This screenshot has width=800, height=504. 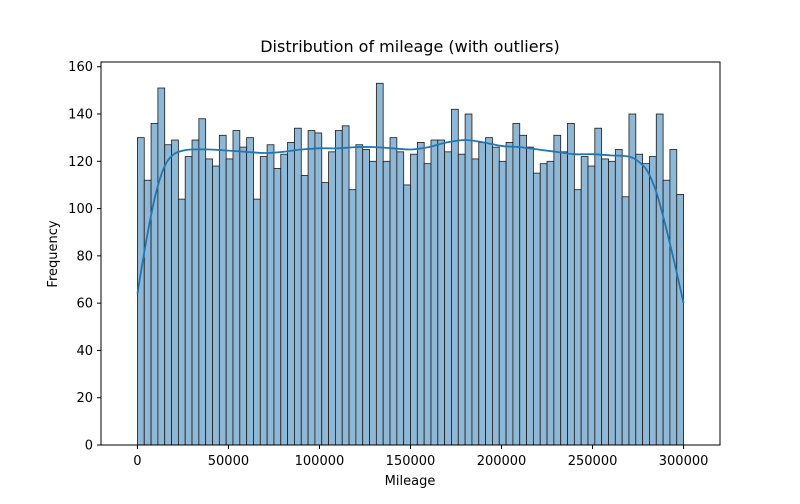 I want to click on y-tick-label: 120, so click(x=80, y=162).